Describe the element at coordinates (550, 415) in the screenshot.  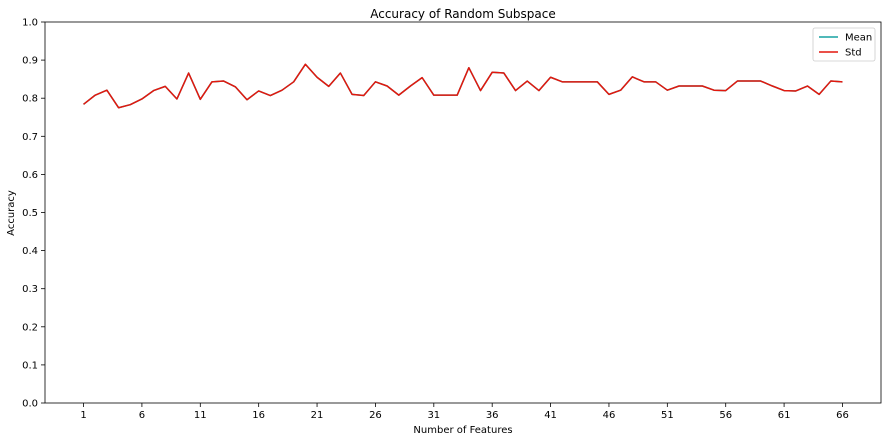
I see `x-tick-label: 41` at that location.